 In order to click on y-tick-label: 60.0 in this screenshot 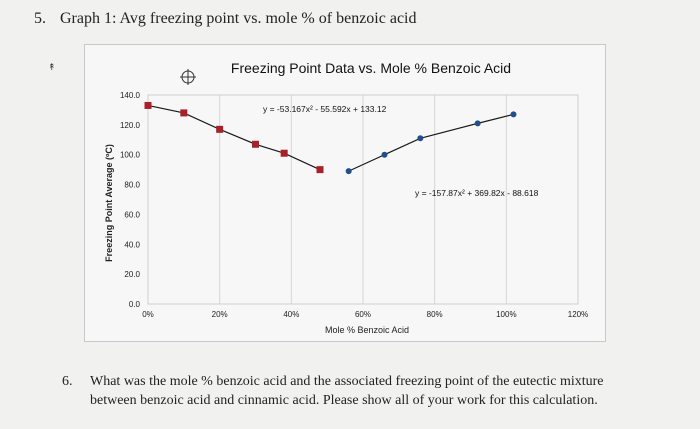, I will do `click(132, 214)`.